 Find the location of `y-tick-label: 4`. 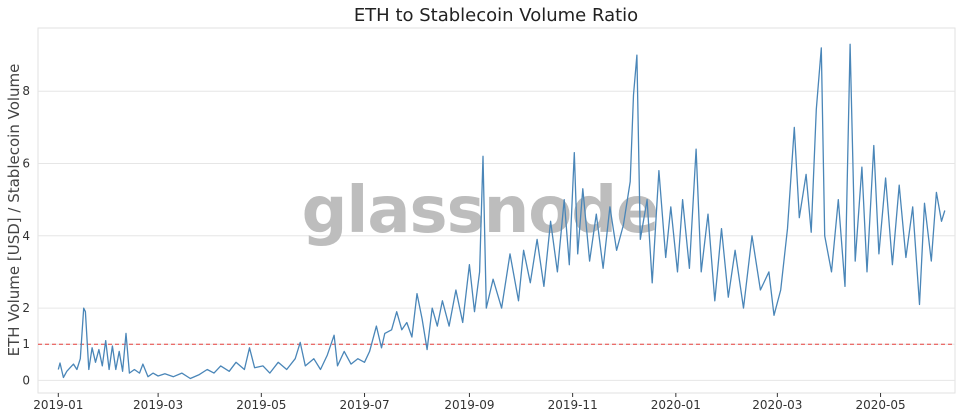

y-tick-label: 4 is located at coordinates (26, 236).